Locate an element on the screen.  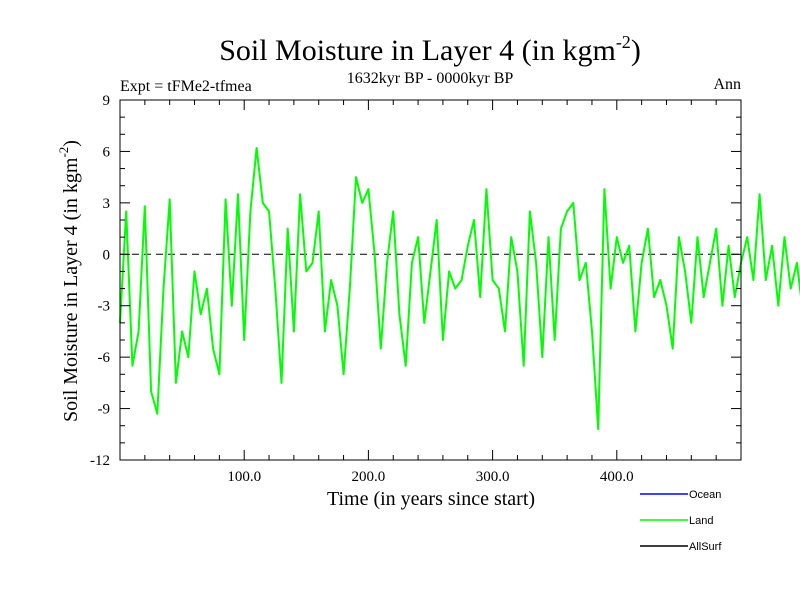
chart-title: Soil Moisture in Layer 4 (in kgm-2) is located at coordinates (430, 49).